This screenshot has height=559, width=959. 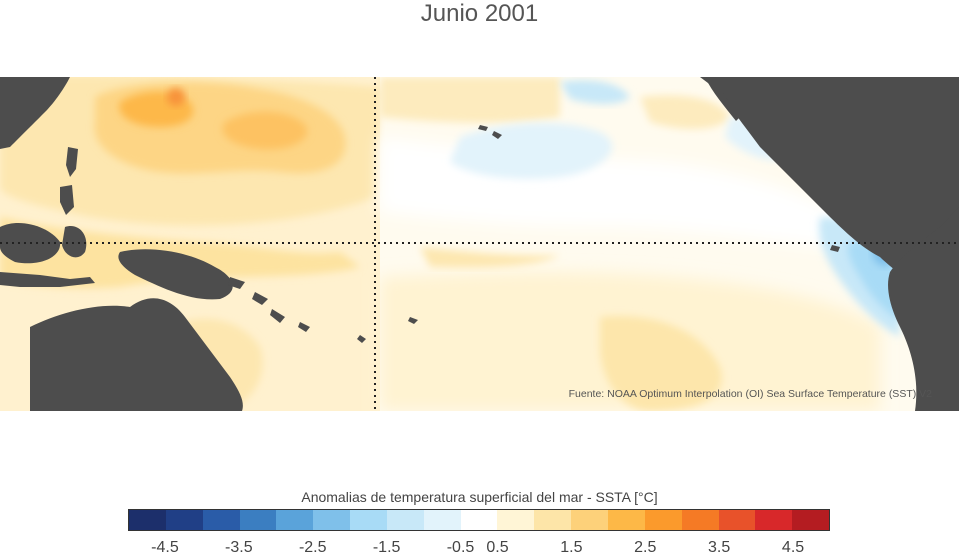 I want to click on colorbar-tick-label: 3.5, so click(x=719, y=547).